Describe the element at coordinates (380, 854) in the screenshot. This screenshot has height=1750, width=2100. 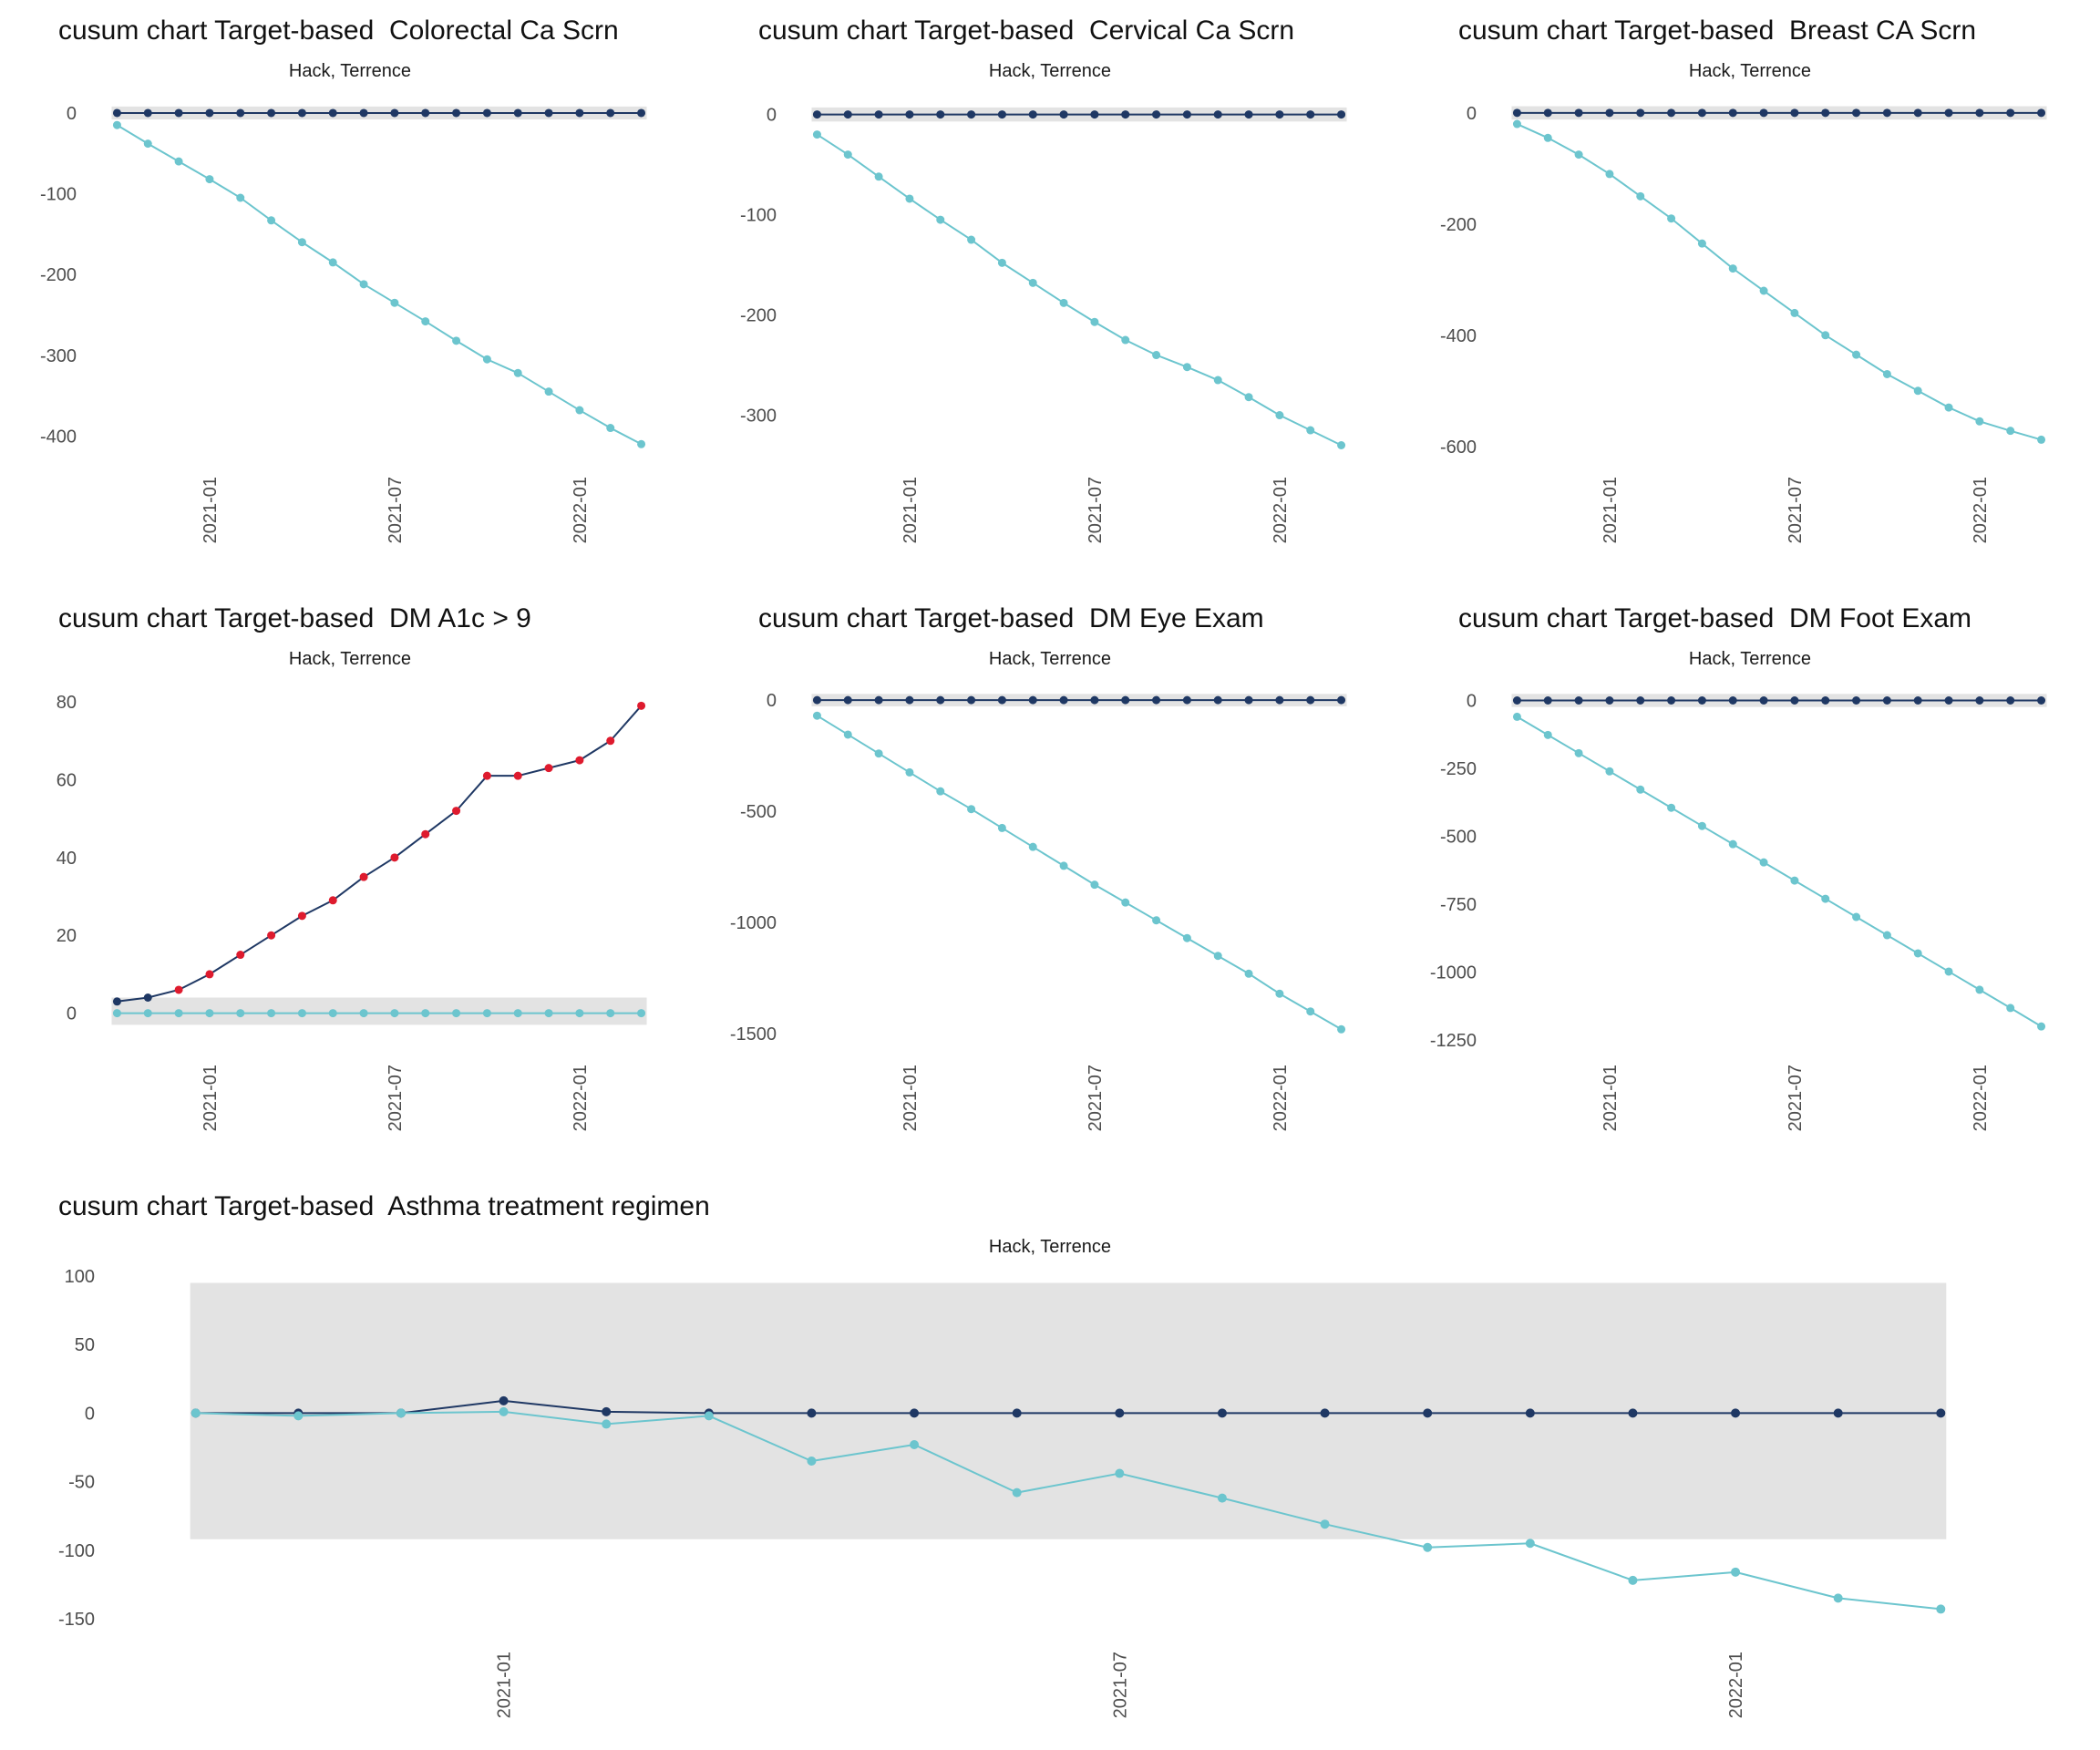
I see `cusum-line` at that location.